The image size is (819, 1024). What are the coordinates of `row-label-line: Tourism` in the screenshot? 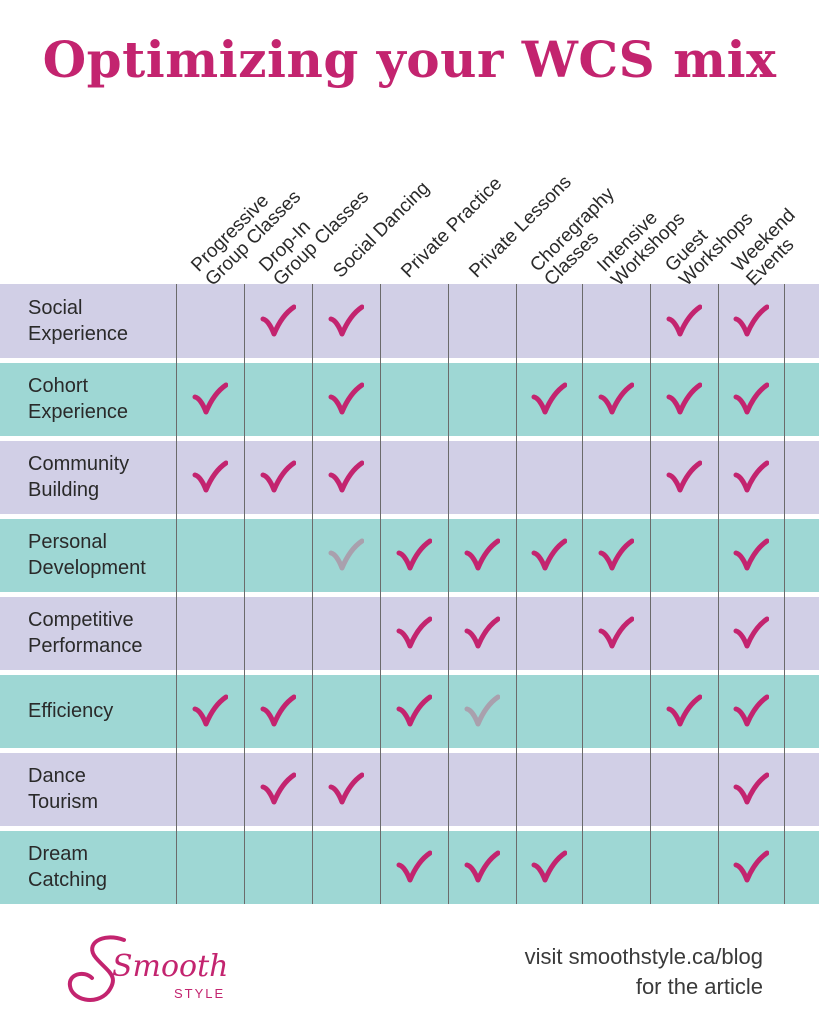 It's located at (63, 802).